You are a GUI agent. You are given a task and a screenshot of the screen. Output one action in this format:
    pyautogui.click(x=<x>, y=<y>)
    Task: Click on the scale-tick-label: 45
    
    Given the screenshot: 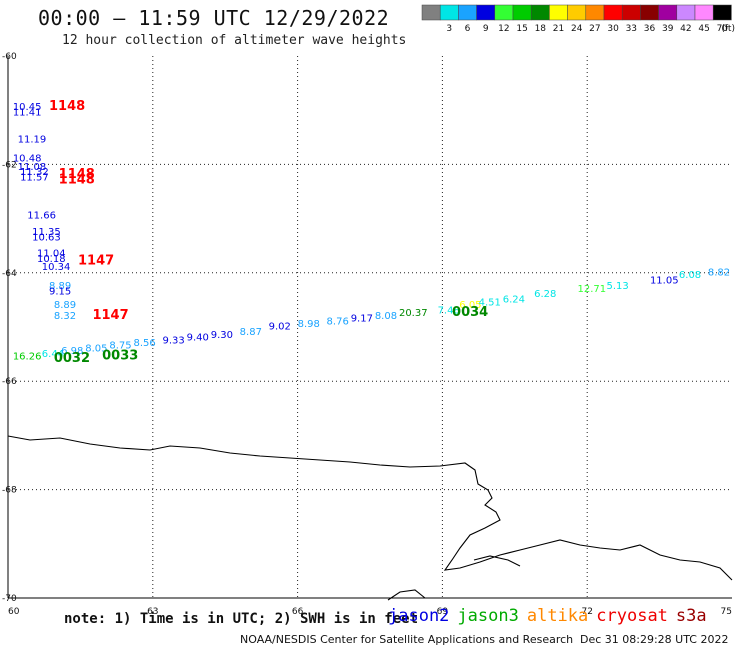 What is the action you would take?
    pyautogui.click(x=703, y=29)
    